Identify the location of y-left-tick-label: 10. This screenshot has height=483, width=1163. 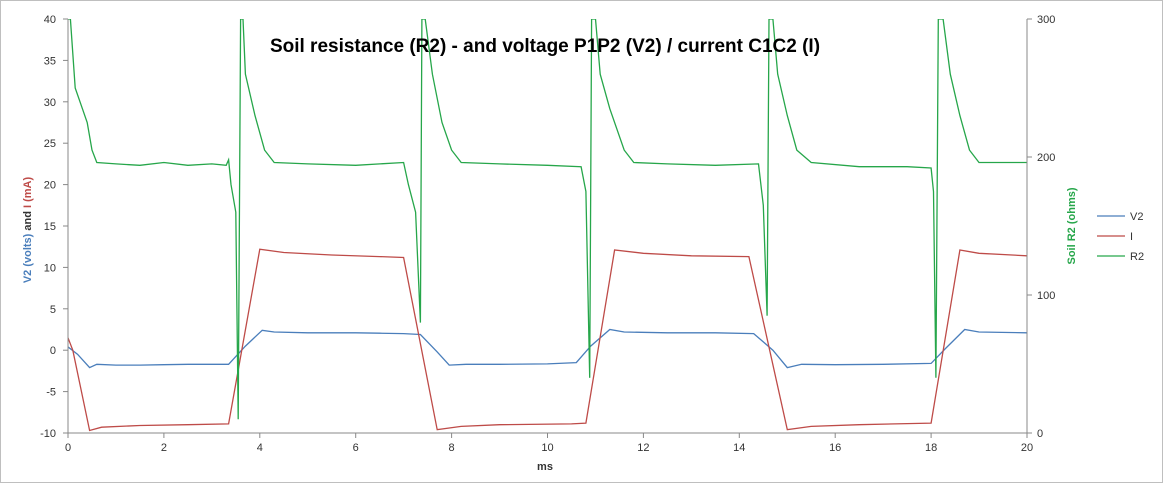
(50, 268).